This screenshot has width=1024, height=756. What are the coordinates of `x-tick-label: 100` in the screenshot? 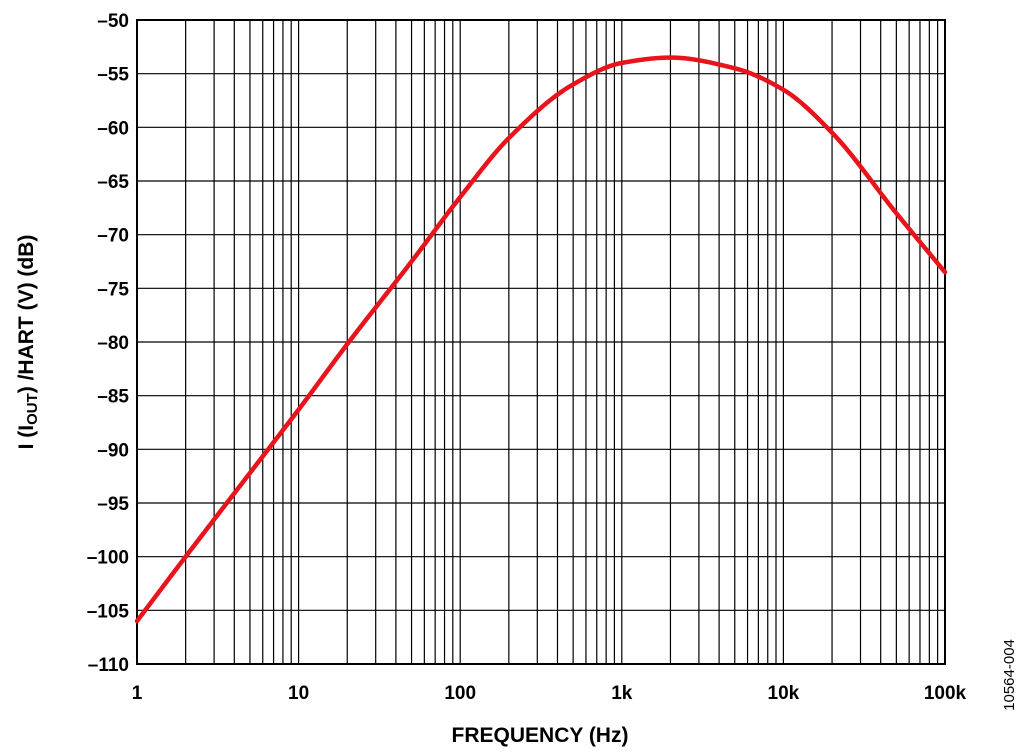 It's located at (460, 693).